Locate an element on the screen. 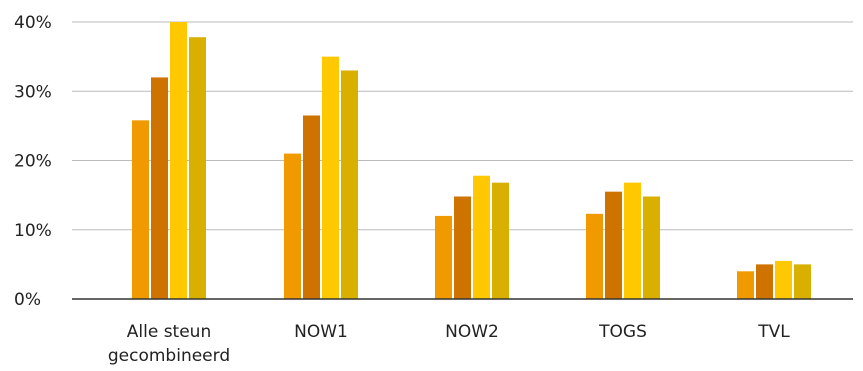 The height and width of the screenshot is (371, 863). x-category-label-line: NOW1 is located at coordinates (321, 332).